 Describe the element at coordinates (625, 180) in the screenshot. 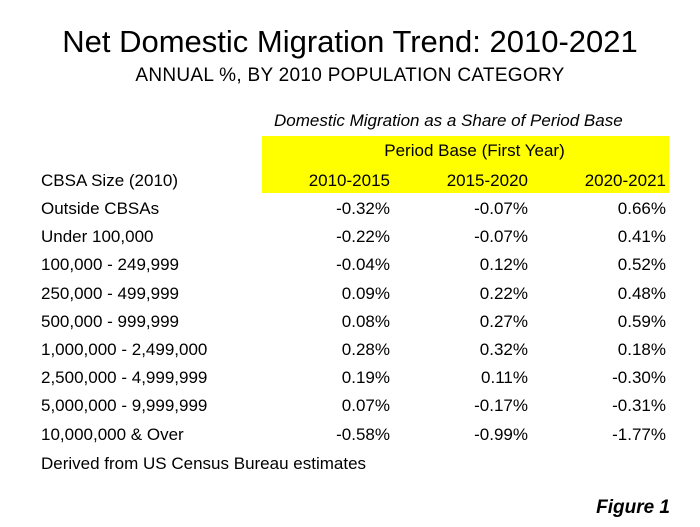

I see `column-header-2020-2021: 2020-2021` at that location.